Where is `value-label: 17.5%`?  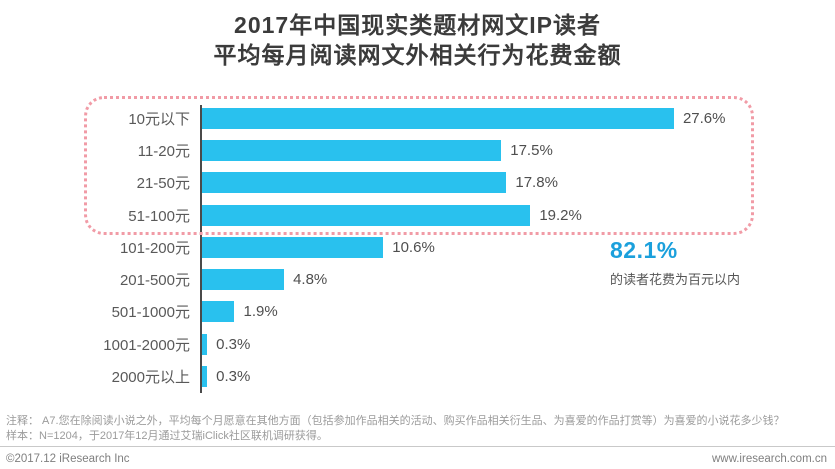
value-label: 17.5% is located at coordinates (531, 150).